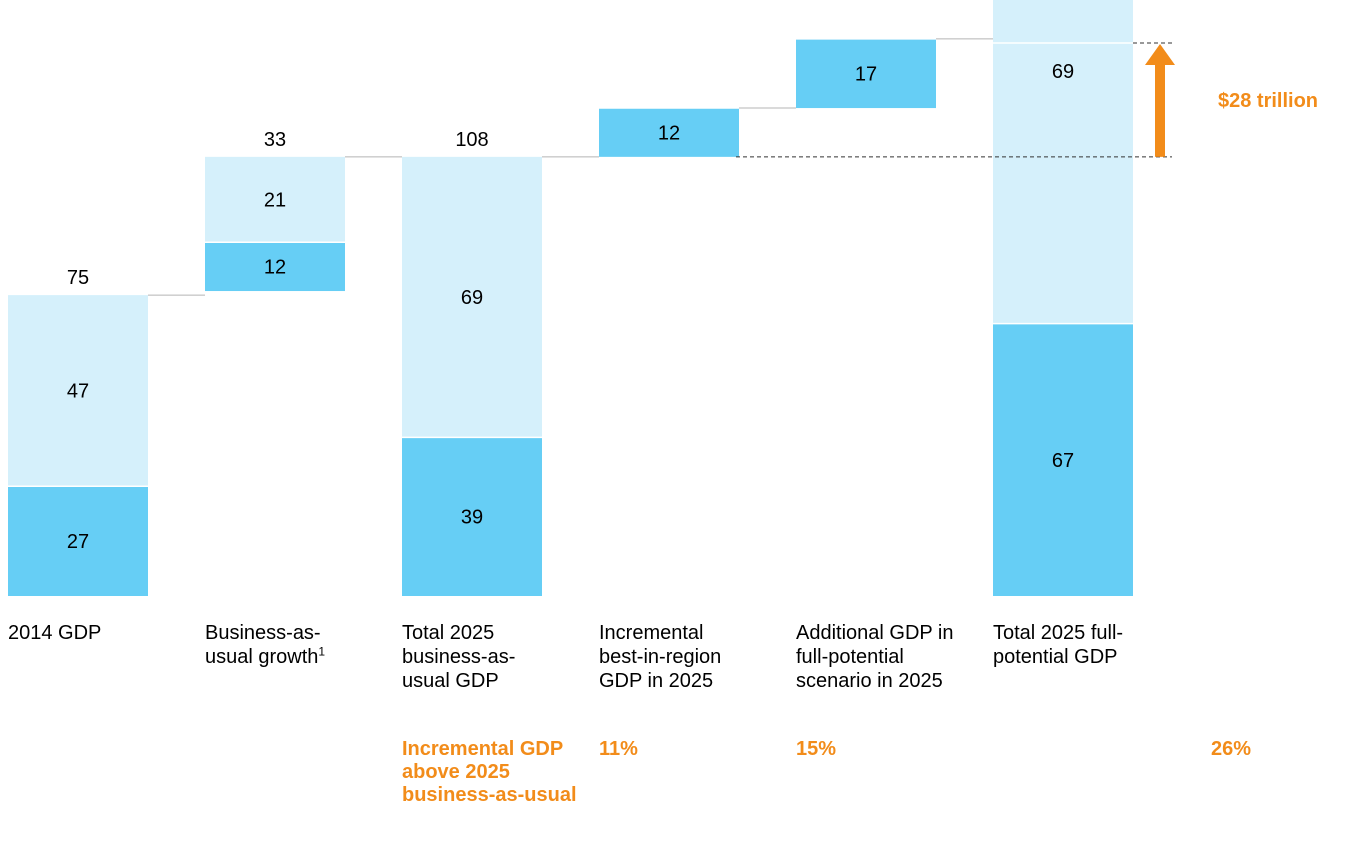  I want to click on pct-additional-gdp: 15%, so click(816, 749).